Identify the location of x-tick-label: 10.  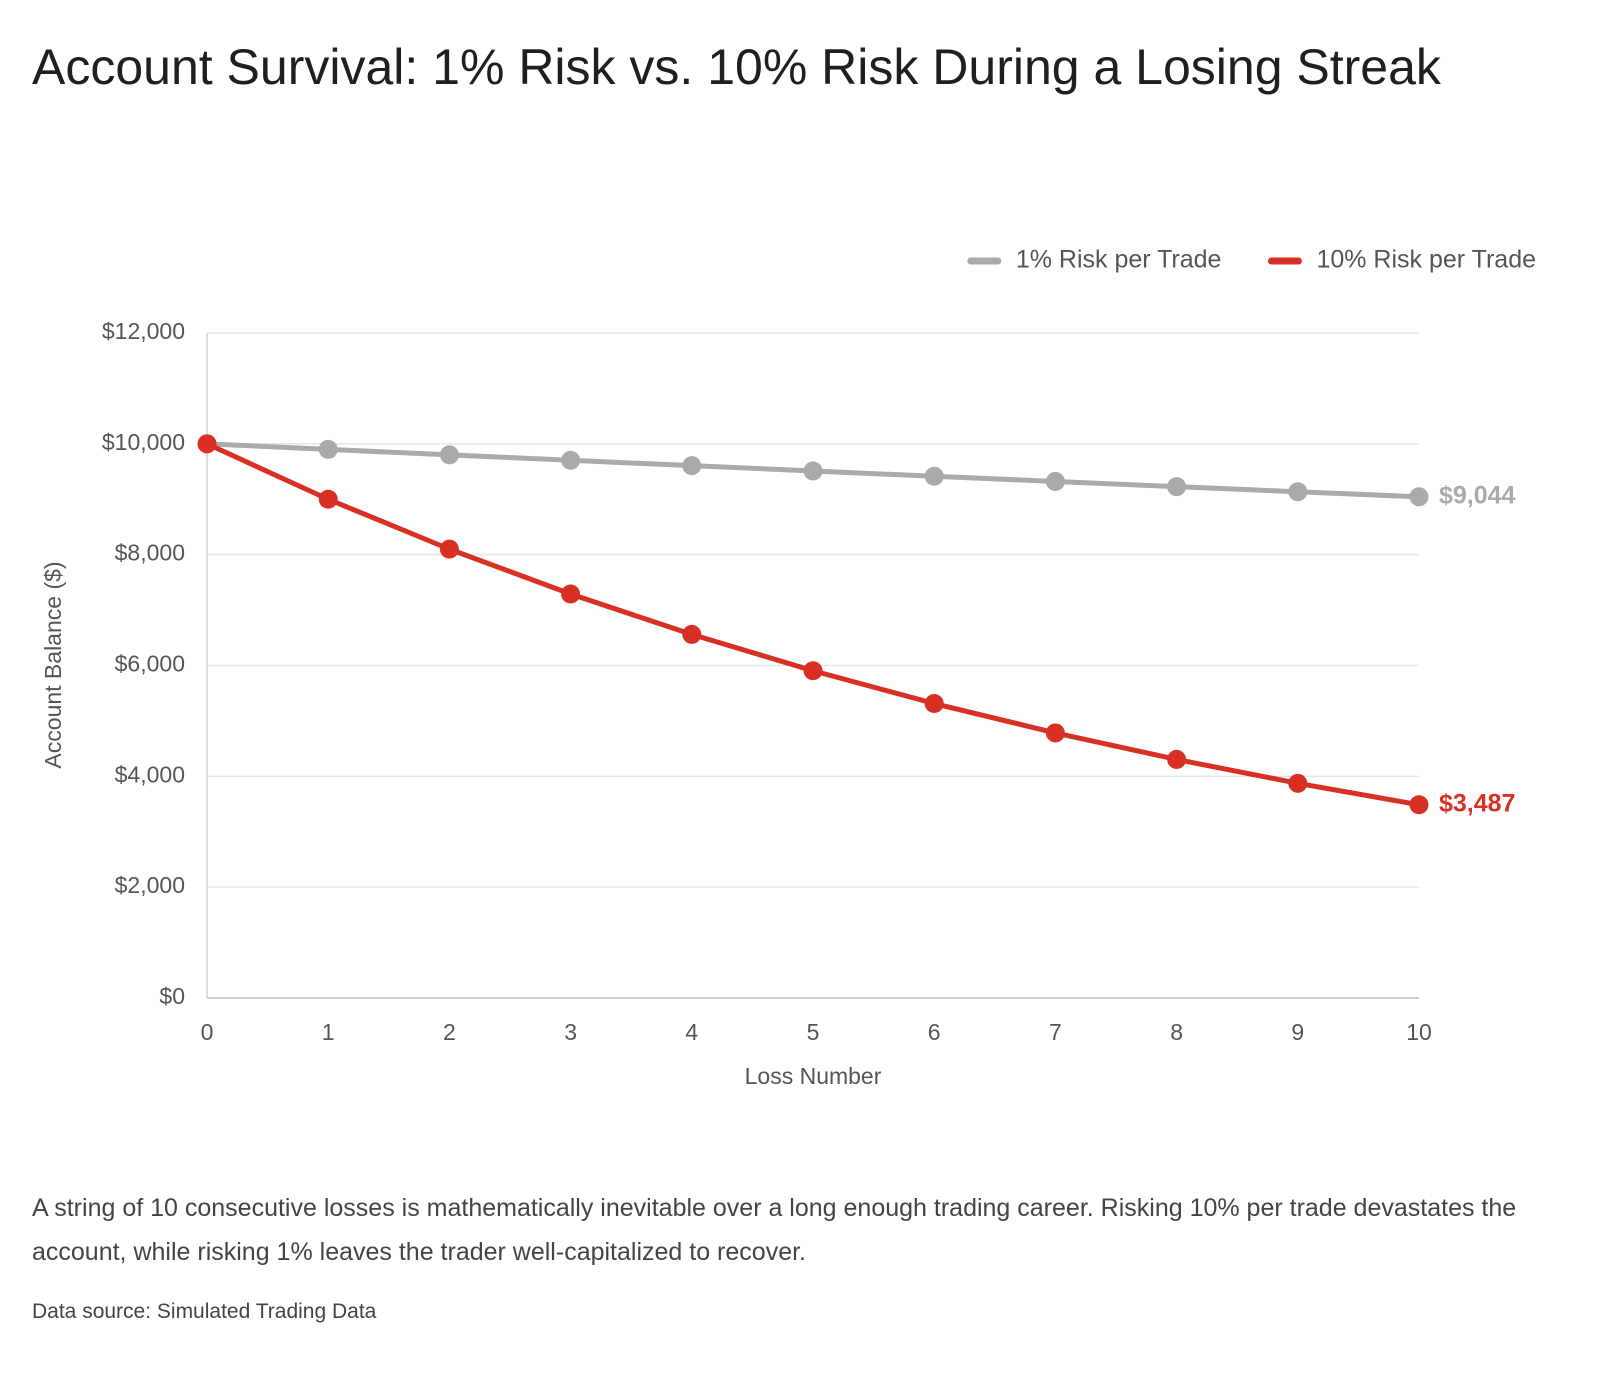
(1419, 1032).